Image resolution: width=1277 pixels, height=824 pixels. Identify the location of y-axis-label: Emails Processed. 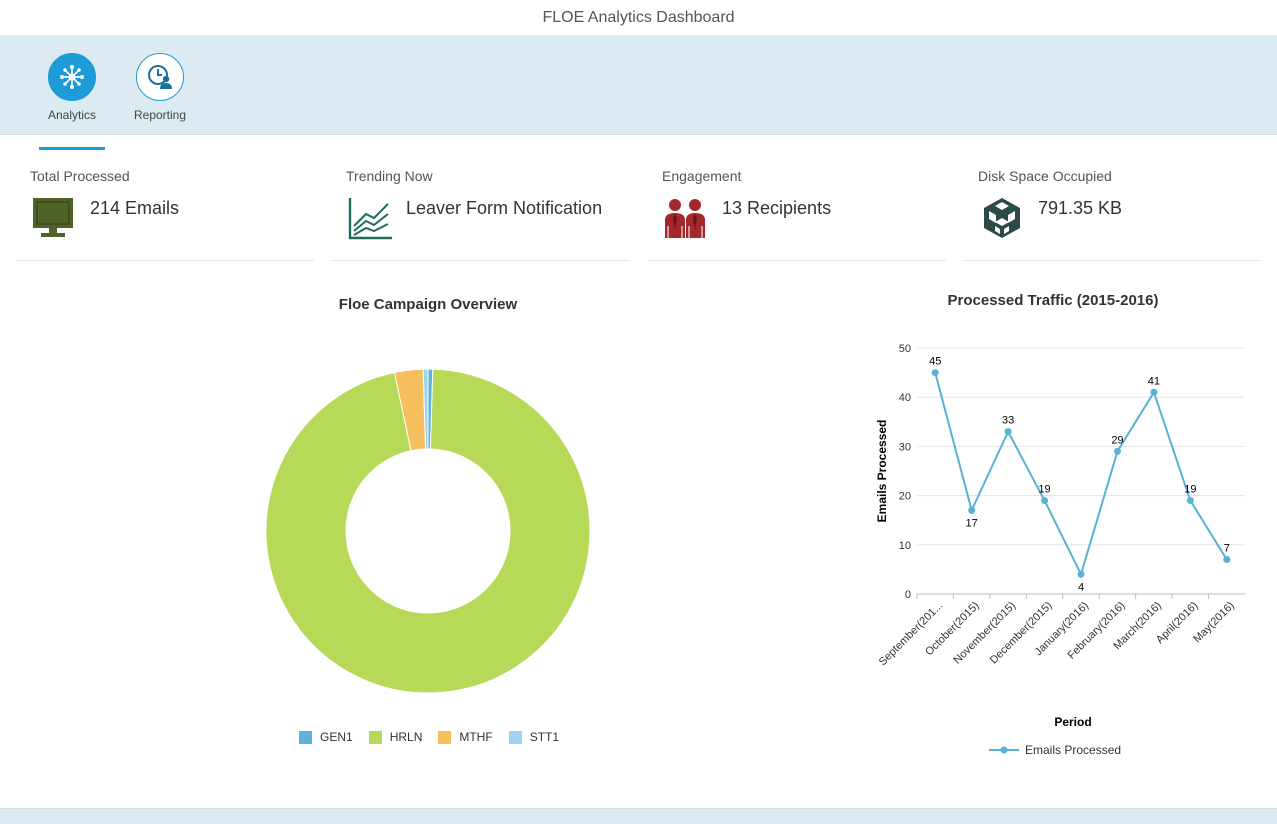
(882, 471).